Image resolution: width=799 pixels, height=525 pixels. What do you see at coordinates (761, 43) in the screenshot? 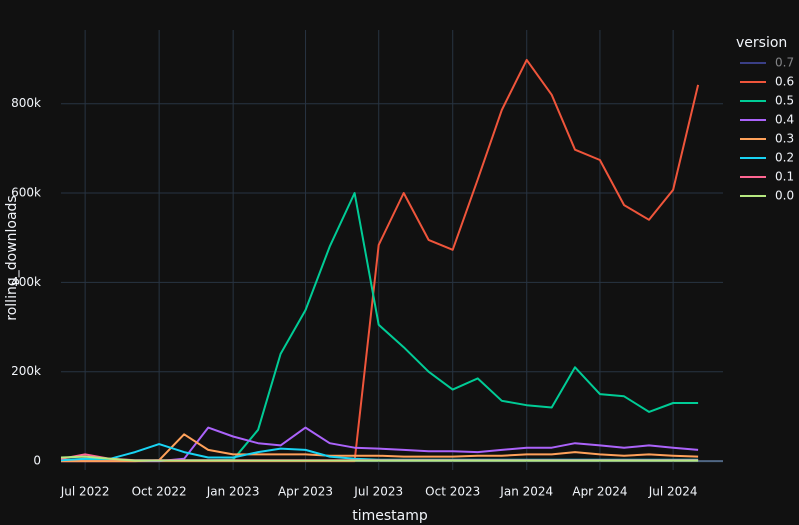
I see `legend-title: version` at bounding box center [761, 43].